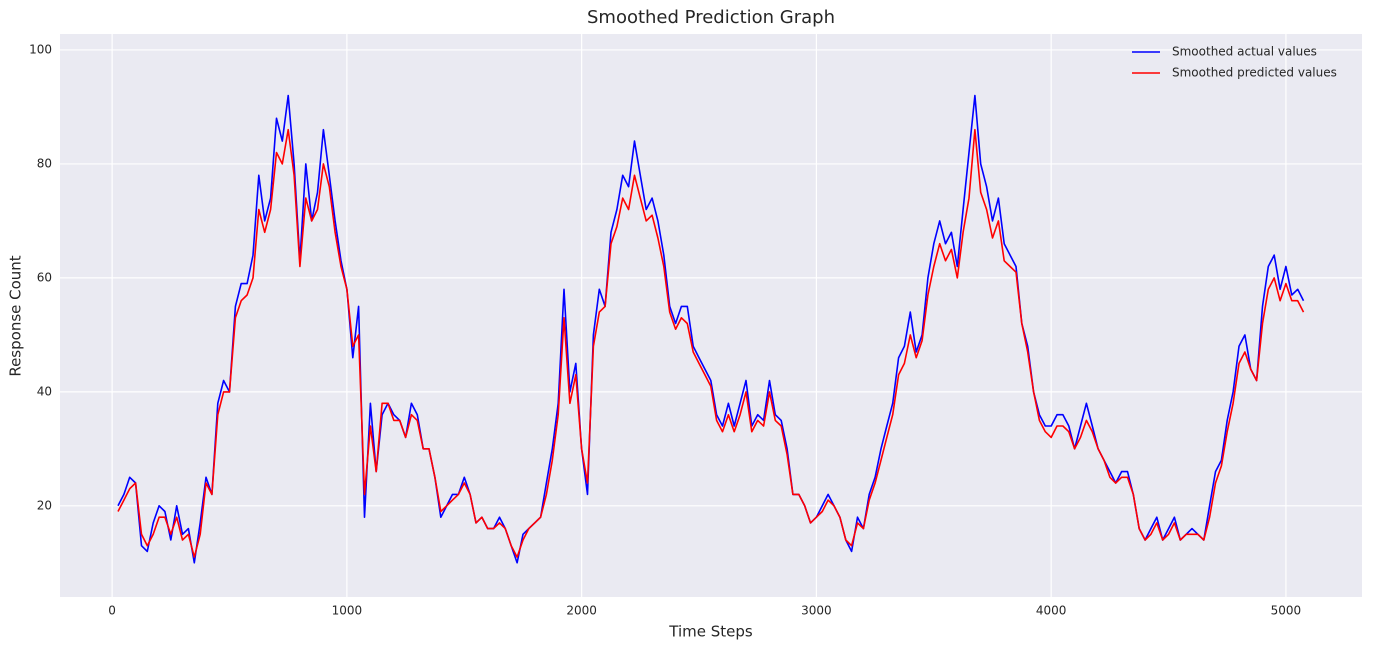  What do you see at coordinates (44, 505) in the screenshot?
I see `y-tick-label: 20` at bounding box center [44, 505].